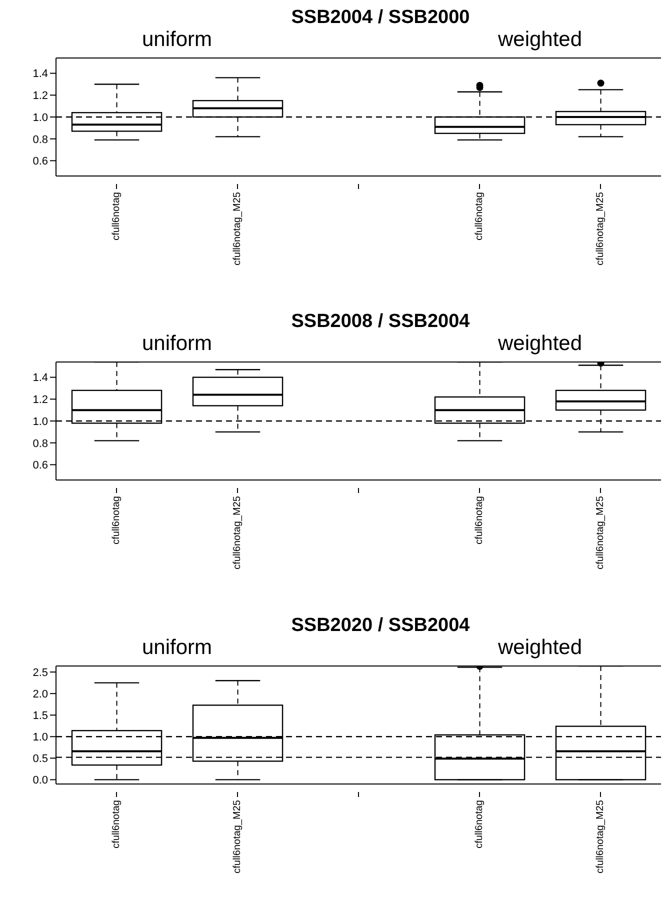 Image resolution: width=665 pixels, height=918 pixels. I want to click on y-tick-label: 2.5, so click(40, 672).